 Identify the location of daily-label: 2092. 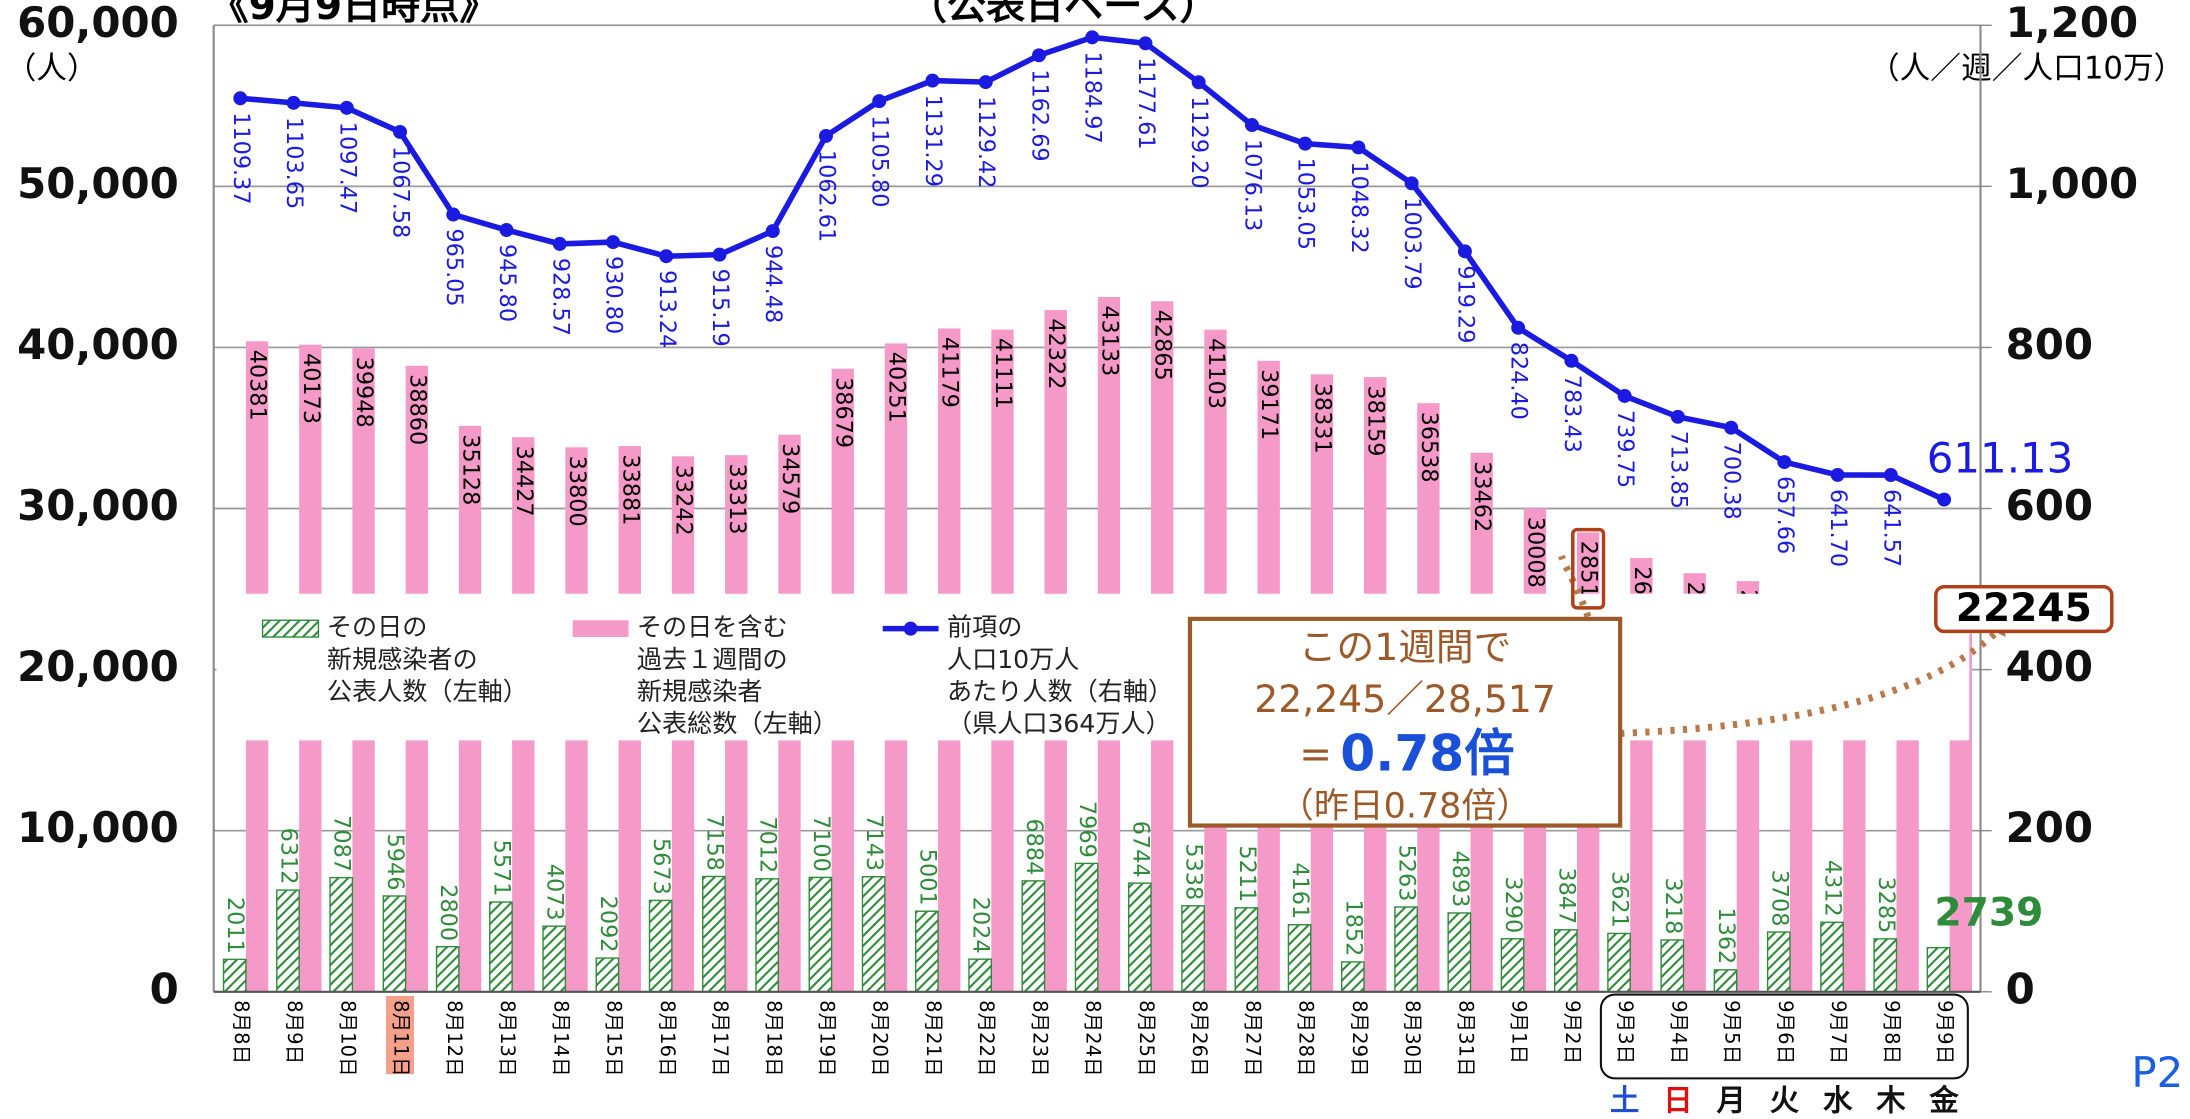
(608, 924).